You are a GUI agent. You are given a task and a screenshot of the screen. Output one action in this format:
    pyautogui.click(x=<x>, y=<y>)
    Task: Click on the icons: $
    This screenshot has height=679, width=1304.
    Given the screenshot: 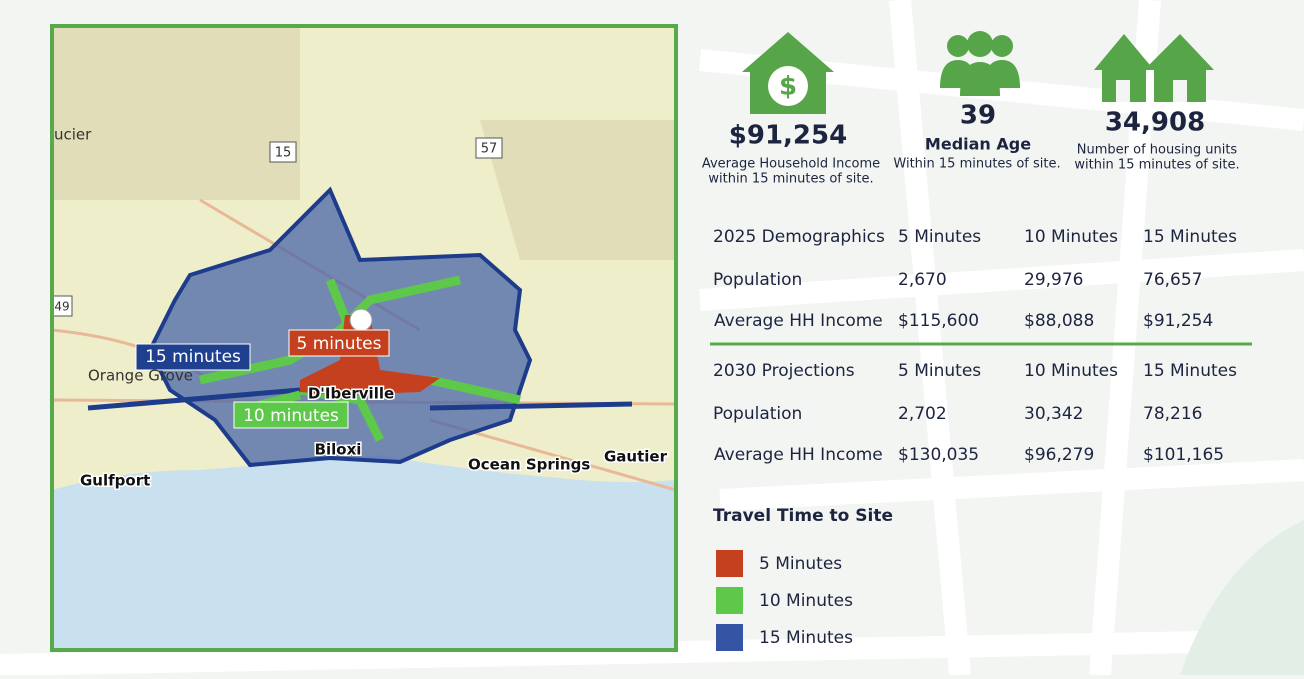 What is the action you would take?
    pyautogui.click(x=978, y=72)
    